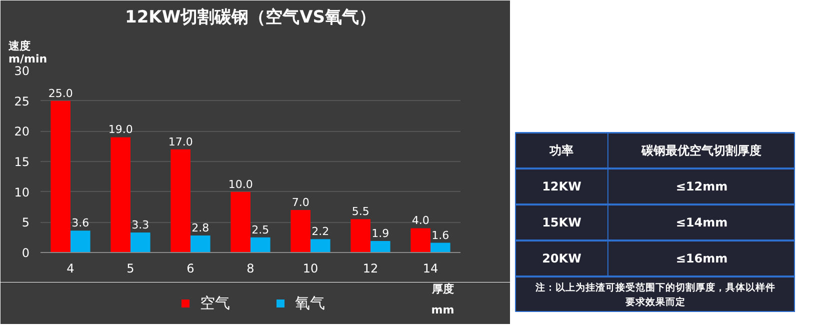  What do you see at coordinates (22, 131) in the screenshot?
I see `y-tick-label: 20` at bounding box center [22, 131].